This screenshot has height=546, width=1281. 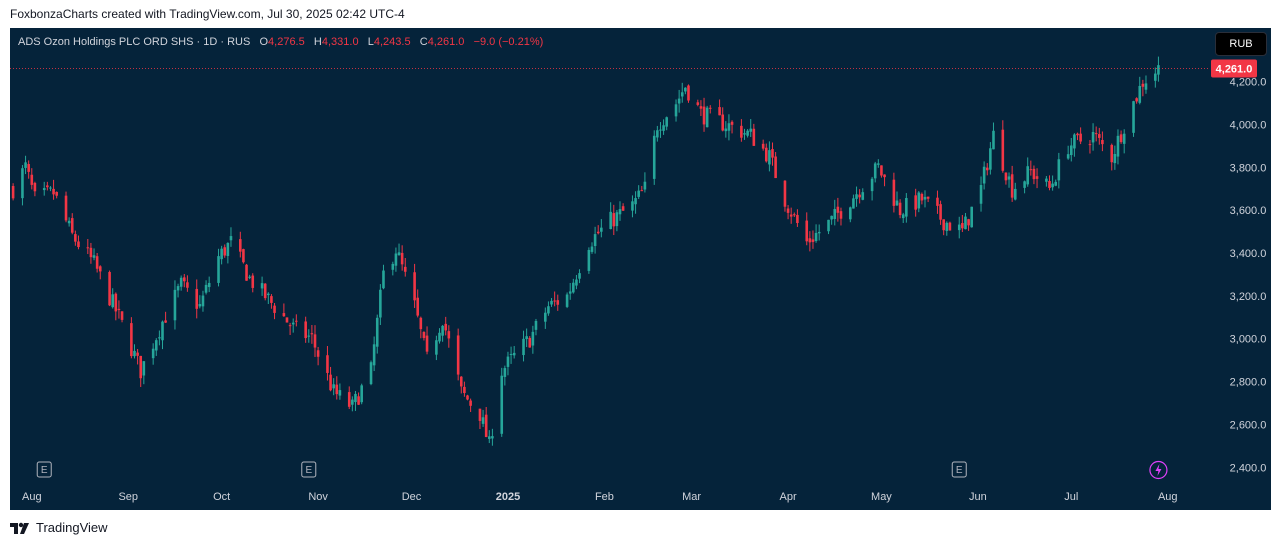 What do you see at coordinates (1241, 44) in the screenshot?
I see `currency-button: RUB` at bounding box center [1241, 44].